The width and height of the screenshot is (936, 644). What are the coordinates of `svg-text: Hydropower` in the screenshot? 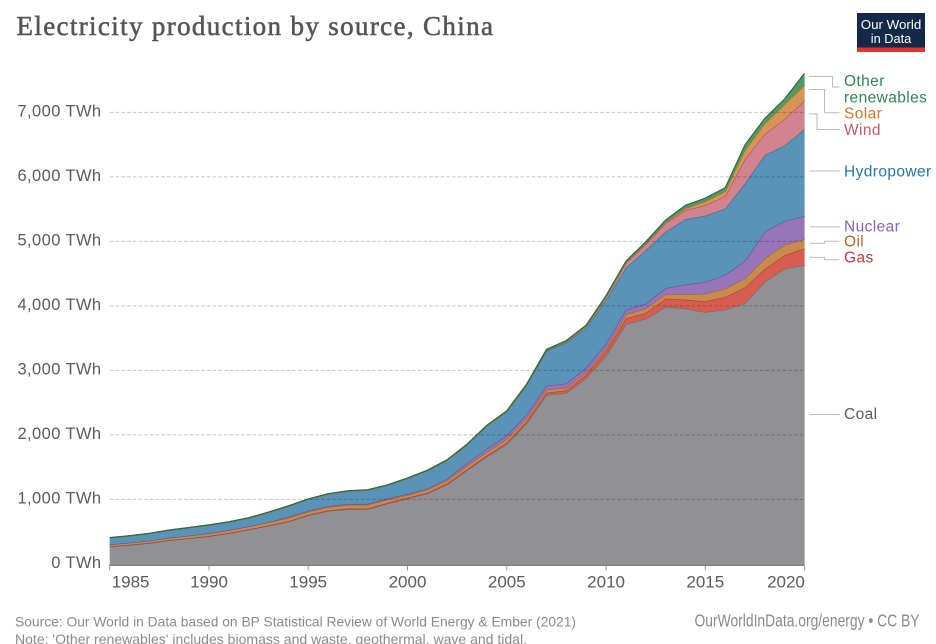 It's located at (888, 171).